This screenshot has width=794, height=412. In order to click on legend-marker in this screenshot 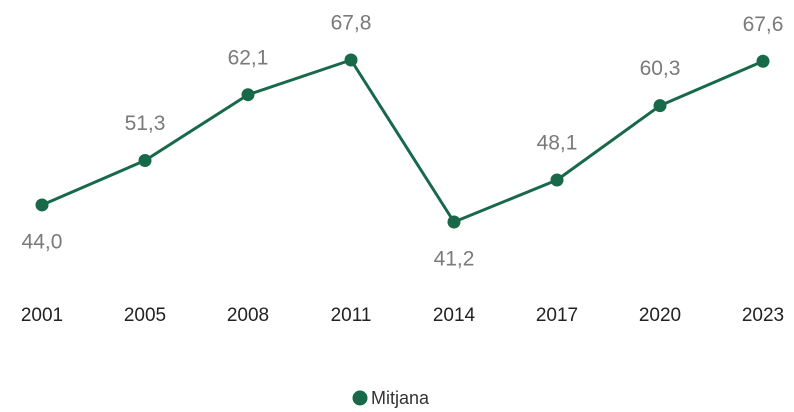, I will do `click(360, 398)`.